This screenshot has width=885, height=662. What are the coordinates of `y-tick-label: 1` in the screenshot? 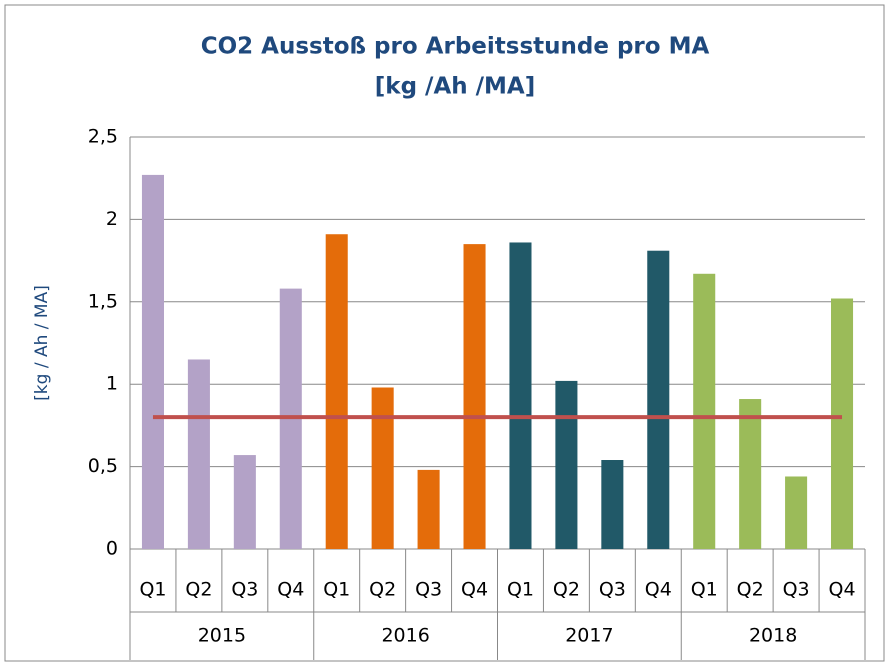 It's located at (112, 384).